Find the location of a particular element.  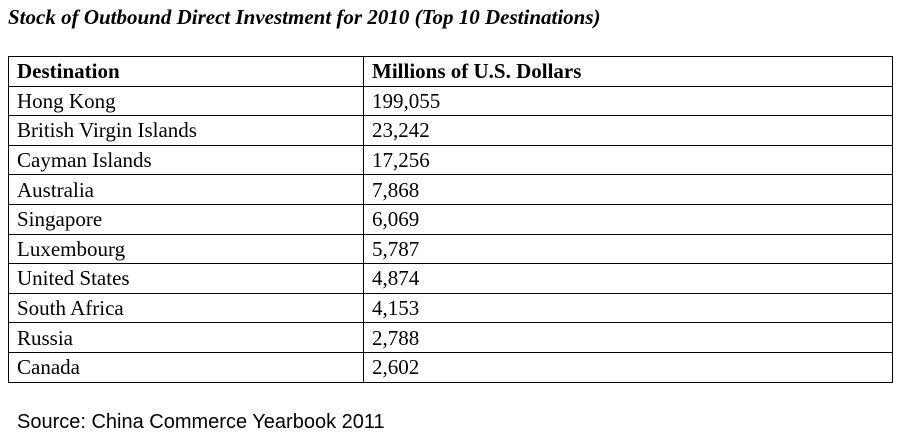

value-cell: 17,256 is located at coordinates (628, 160).